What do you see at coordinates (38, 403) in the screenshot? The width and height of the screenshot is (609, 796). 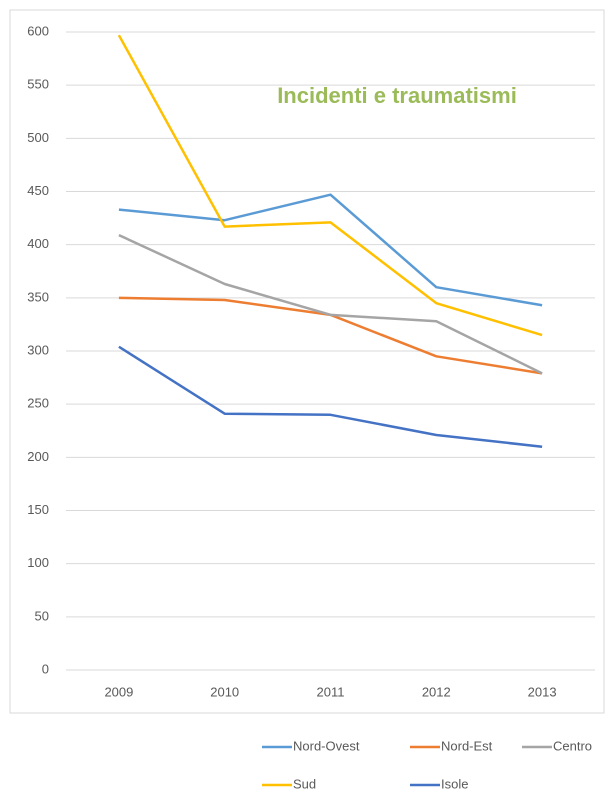 I see `y-tick-label: 250` at bounding box center [38, 403].